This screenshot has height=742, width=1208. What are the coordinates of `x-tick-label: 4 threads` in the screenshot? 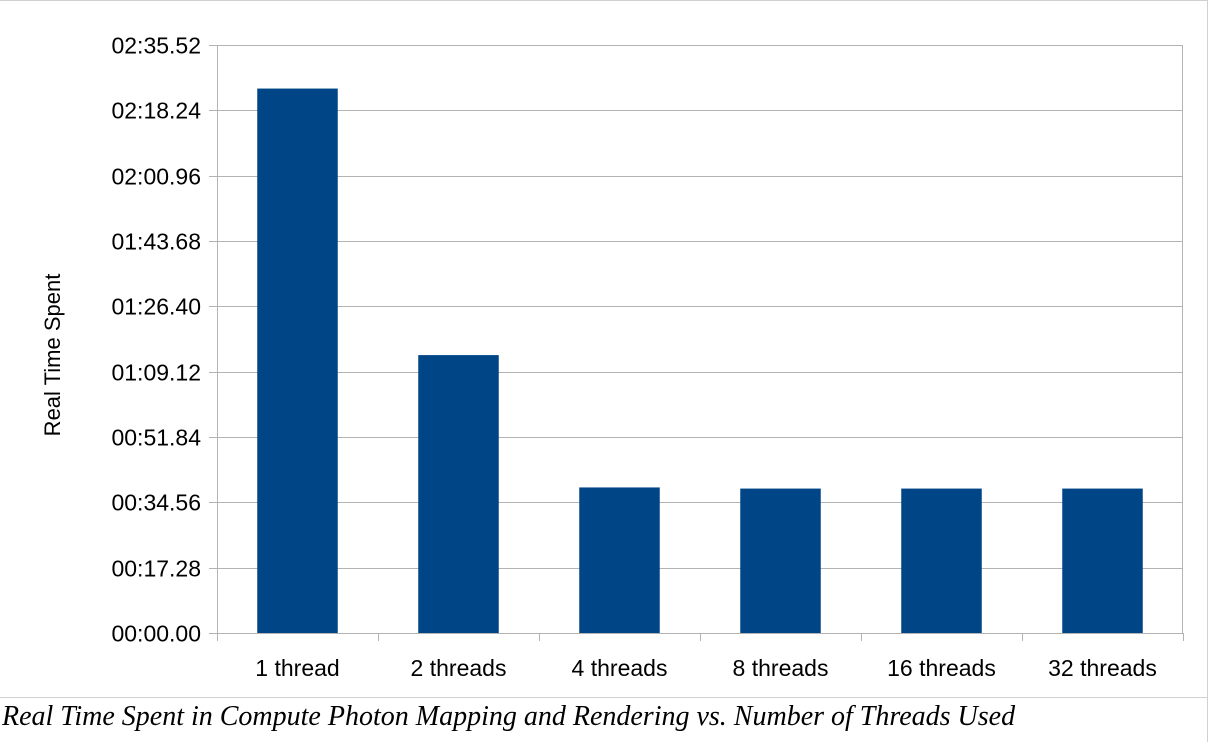 It's located at (620, 668).